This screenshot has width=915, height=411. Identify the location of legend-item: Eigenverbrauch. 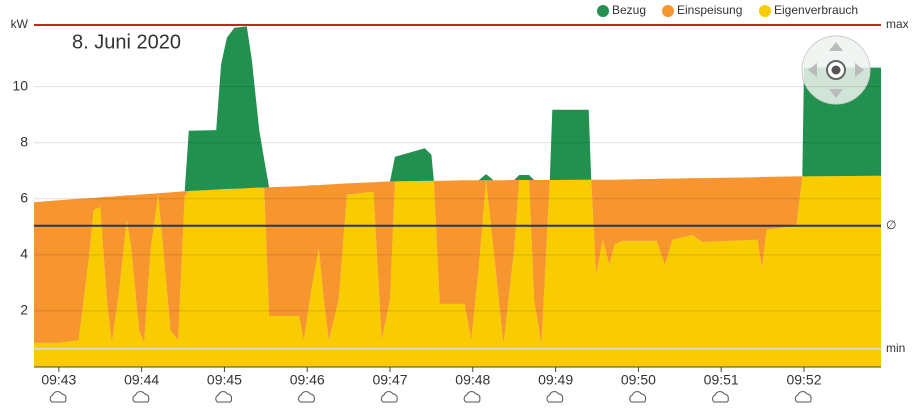
(808, 10).